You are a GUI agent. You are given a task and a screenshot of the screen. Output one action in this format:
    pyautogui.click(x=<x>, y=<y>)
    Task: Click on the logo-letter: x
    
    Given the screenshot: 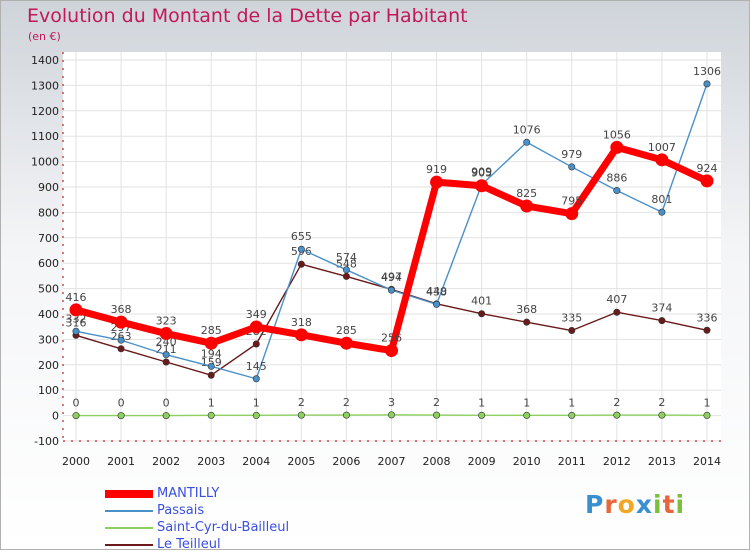 What is the action you would take?
    pyautogui.click(x=644, y=504)
    